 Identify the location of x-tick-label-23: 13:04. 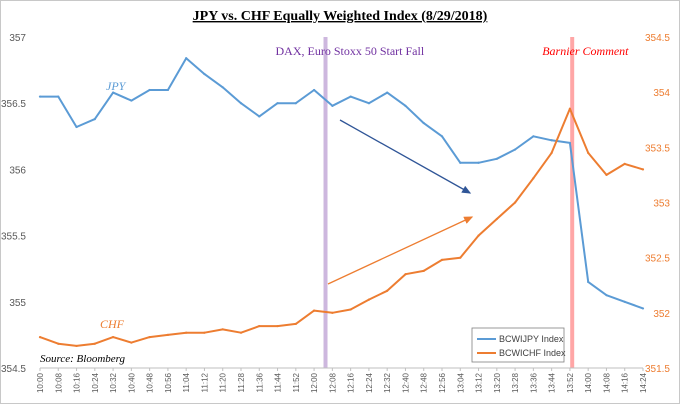
(460, 382).